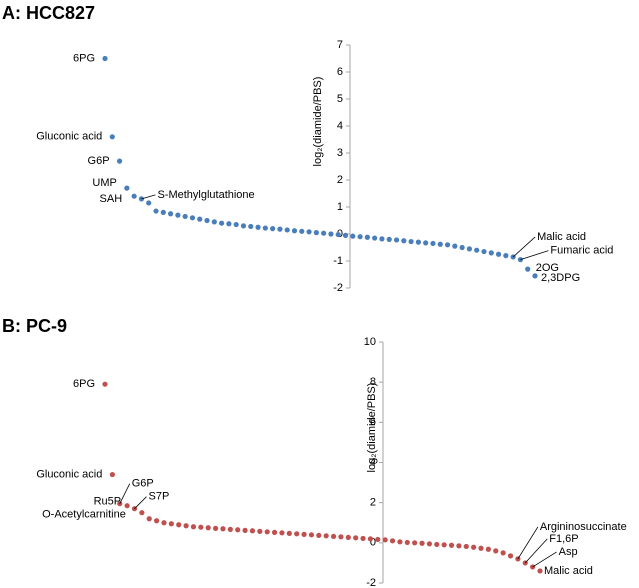 The width and height of the screenshot is (639, 588). Describe the element at coordinates (340, 45) in the screenshot. I see `y-tick-label: 7` at that location.